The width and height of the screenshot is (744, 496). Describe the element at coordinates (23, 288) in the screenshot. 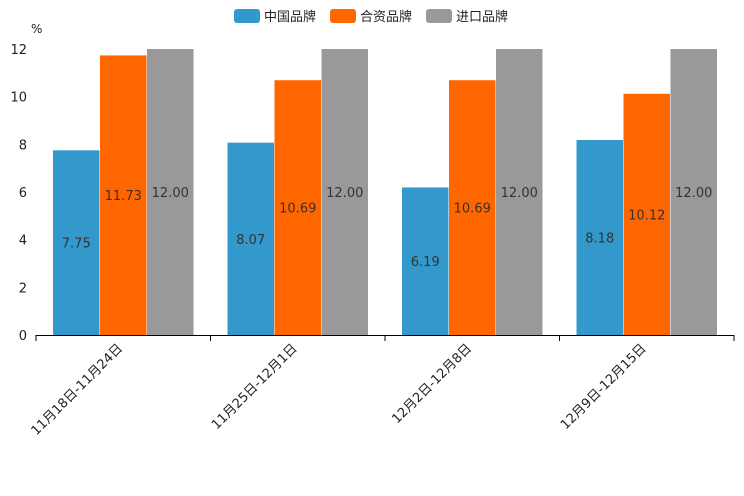

I see `y-tick-label: 2` at that location.